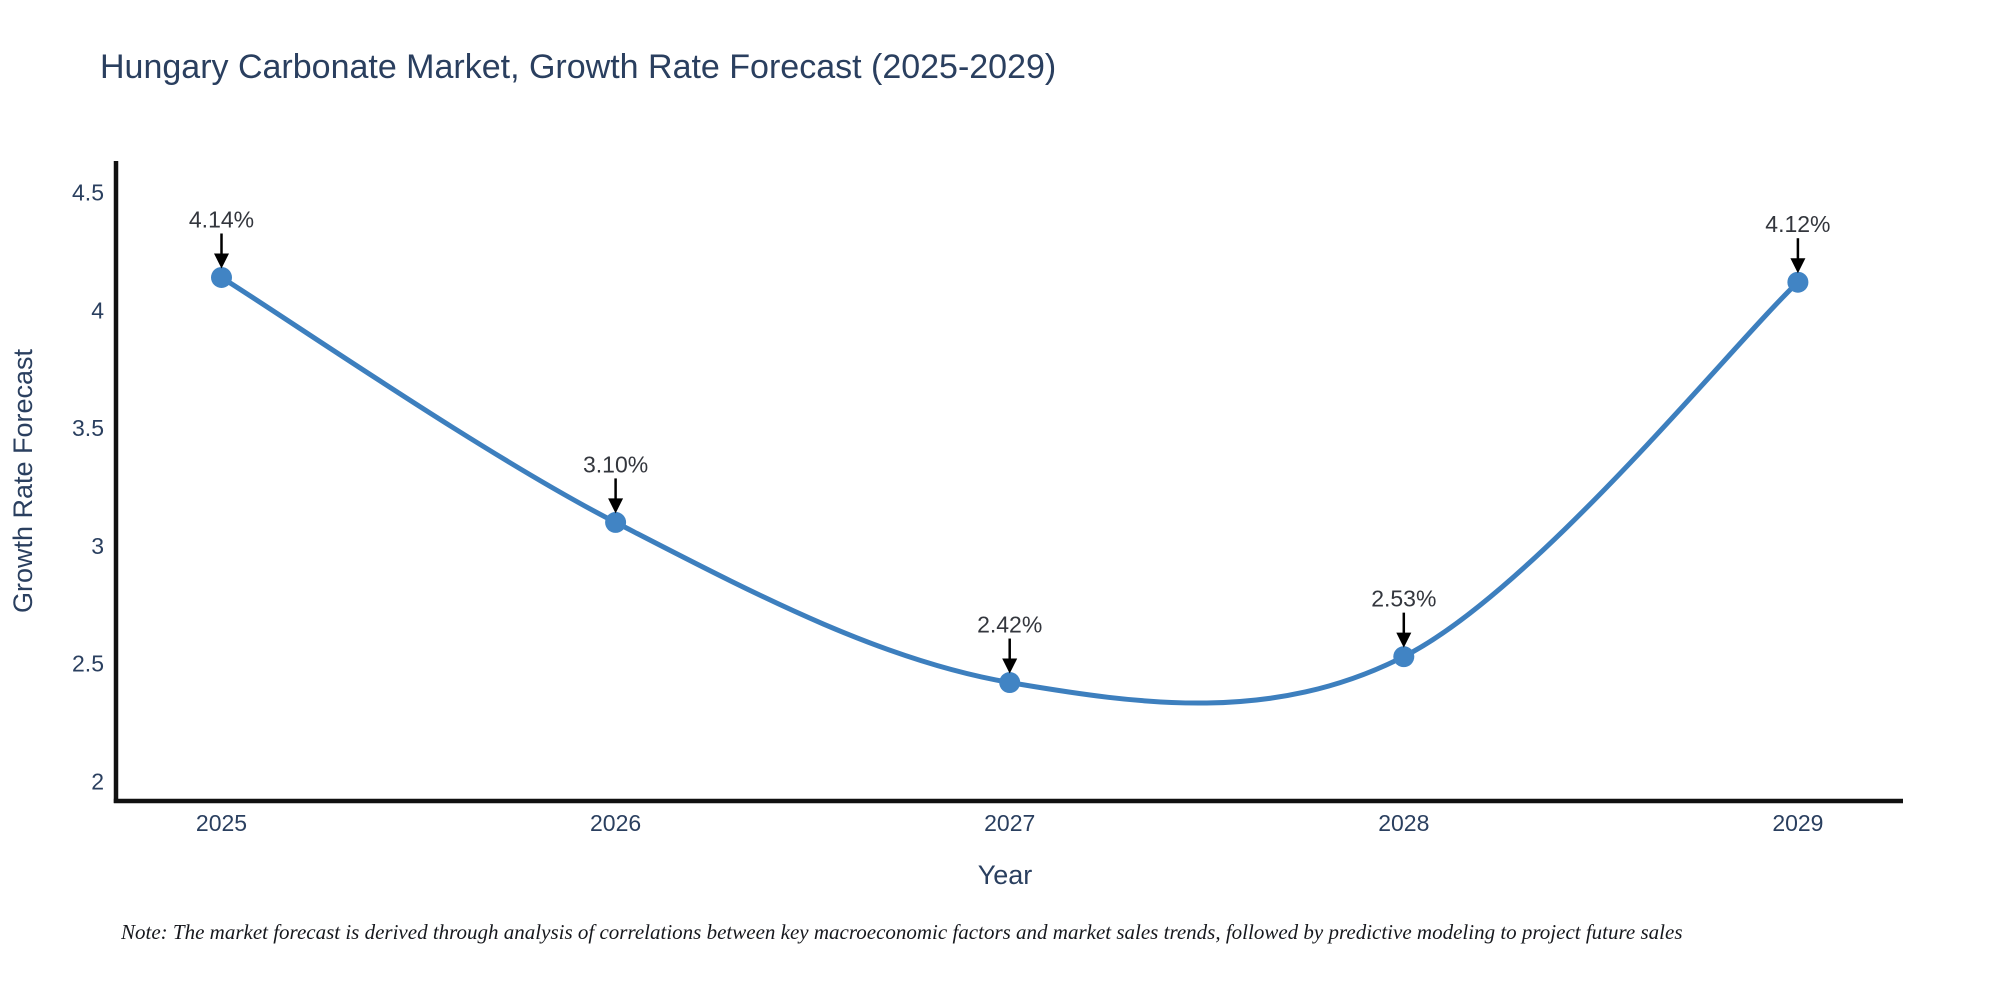 The height and width of the screenshot is (1000, 2000). What do you see at coordinates (88, 664) in the screenshot?
I see `y-tick-label: 2.5` at bounding box center [88, 664].